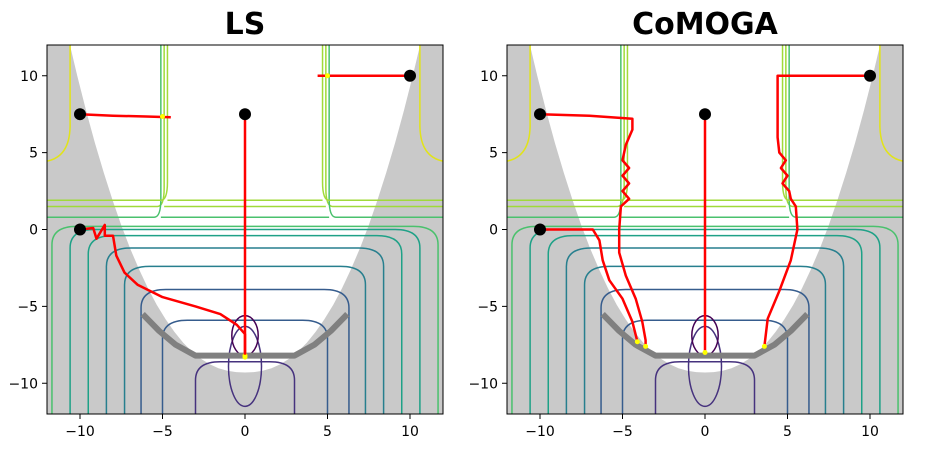 The image size is (929, 453). I want to click on pareto-front, so click(705, 335).